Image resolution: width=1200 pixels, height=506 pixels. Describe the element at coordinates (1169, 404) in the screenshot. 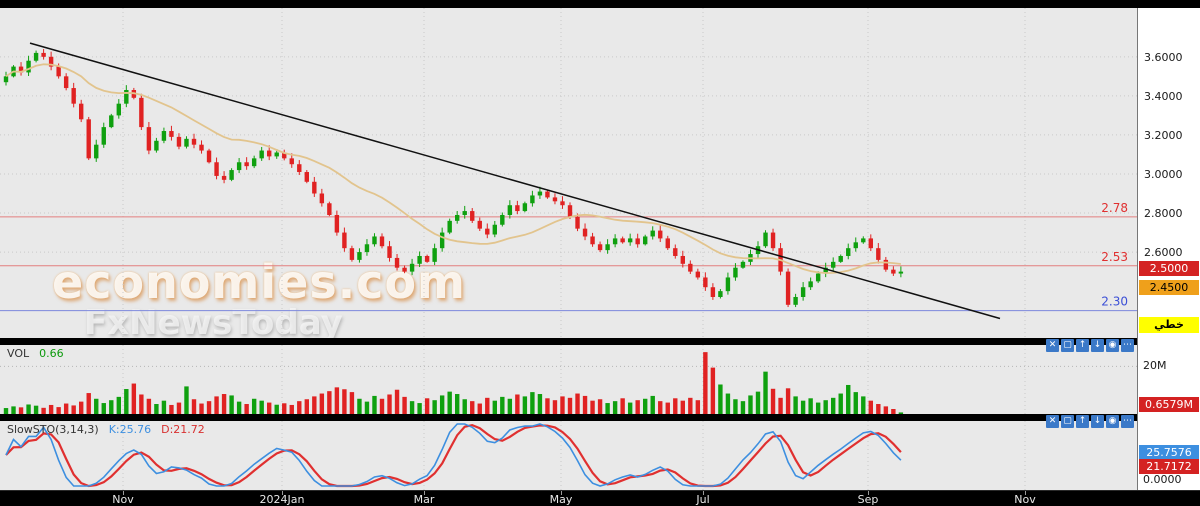

I see `volume-value-badge: 0.6579M` at that location.